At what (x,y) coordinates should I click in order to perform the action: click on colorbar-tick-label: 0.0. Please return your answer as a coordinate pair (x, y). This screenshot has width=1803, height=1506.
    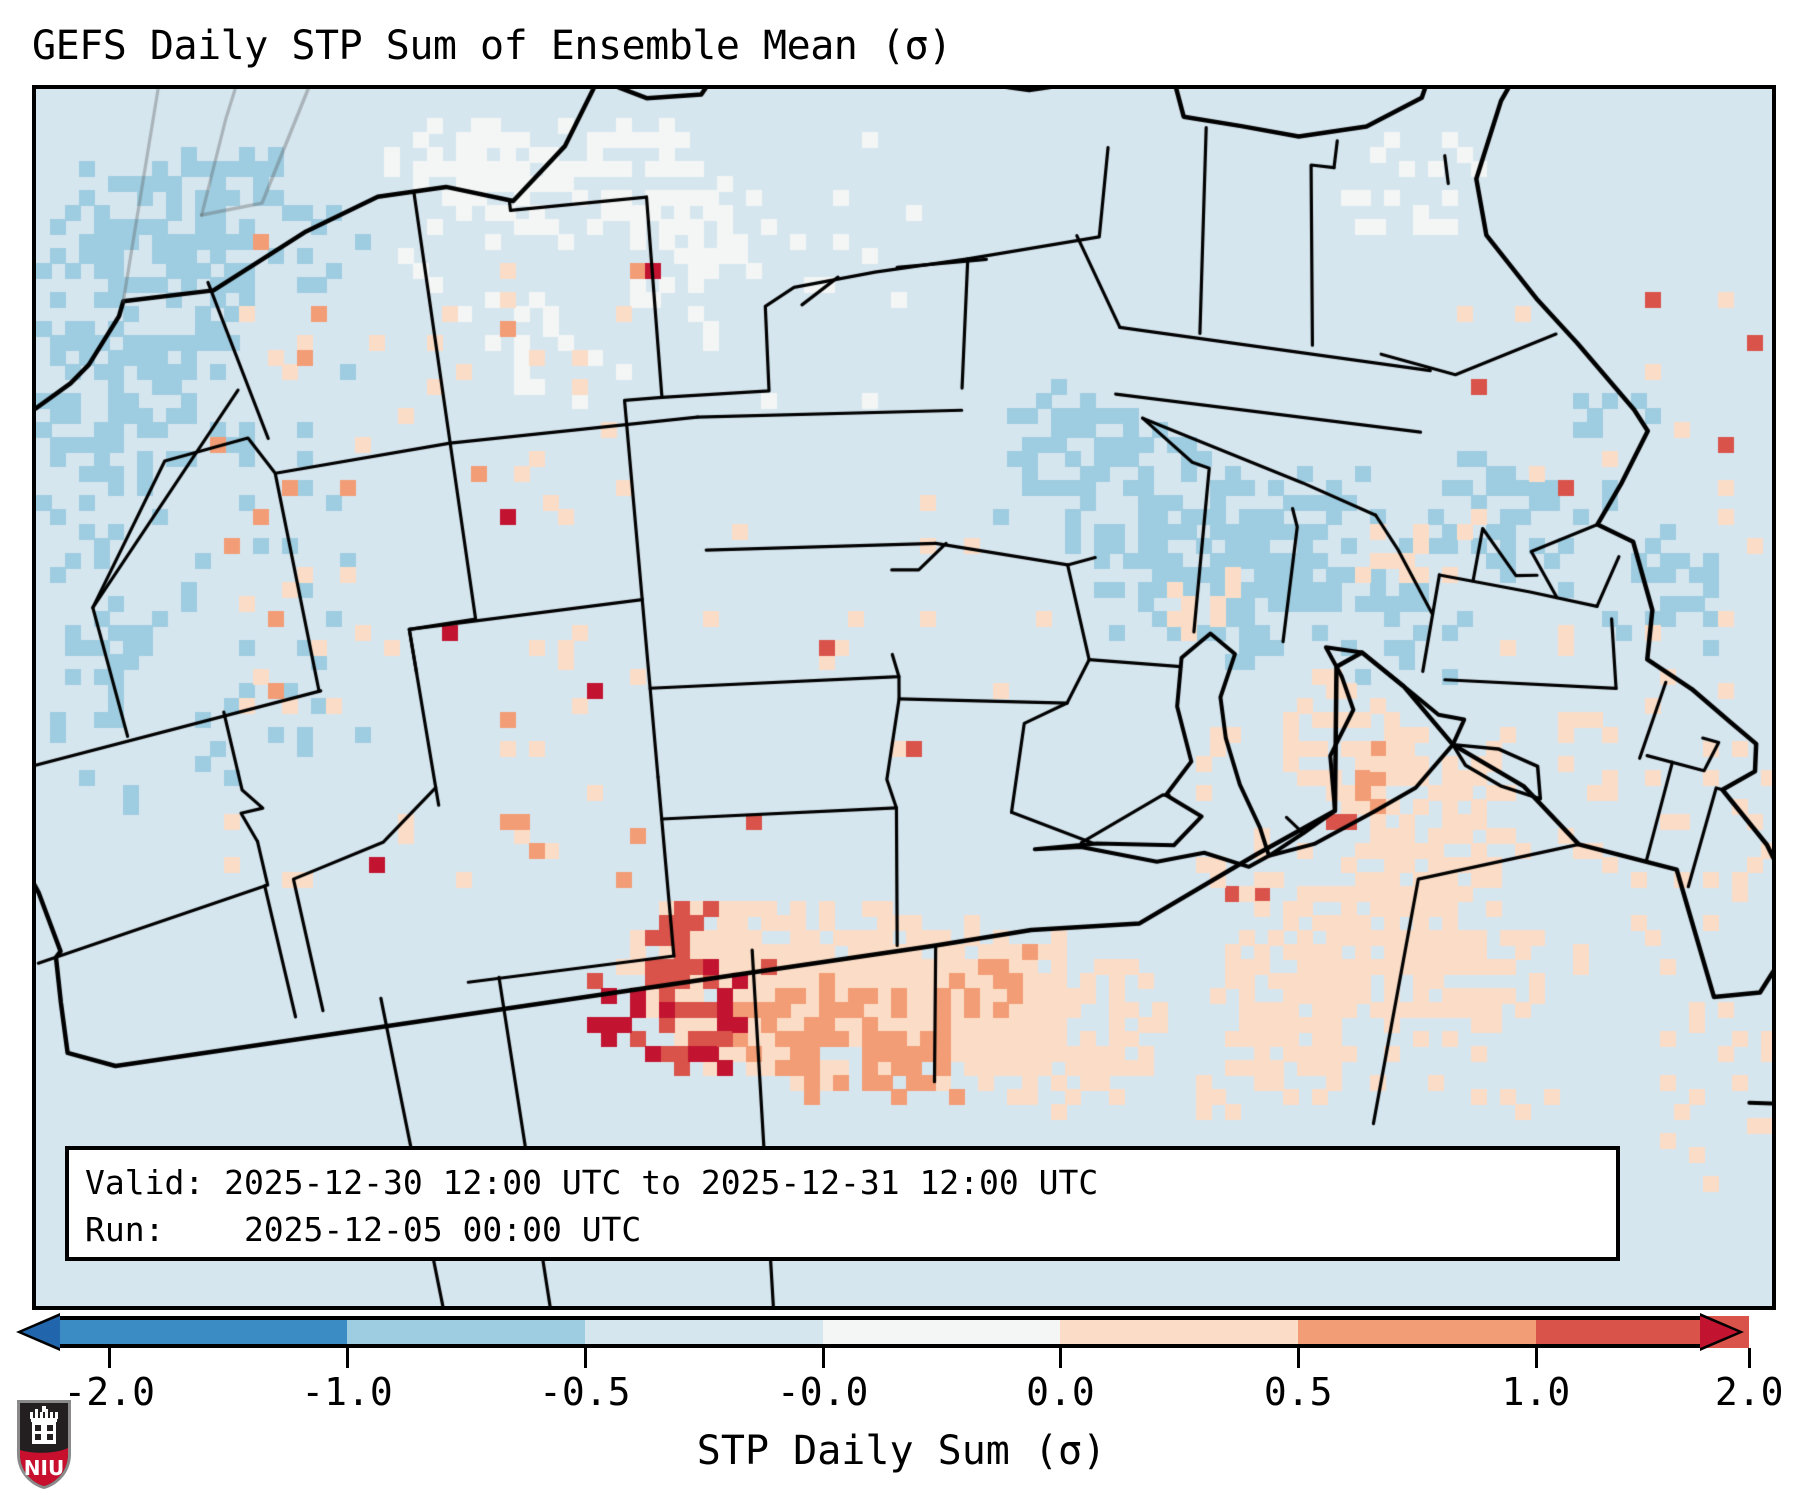
    Looking at the image, I should click on (1060, 1392).